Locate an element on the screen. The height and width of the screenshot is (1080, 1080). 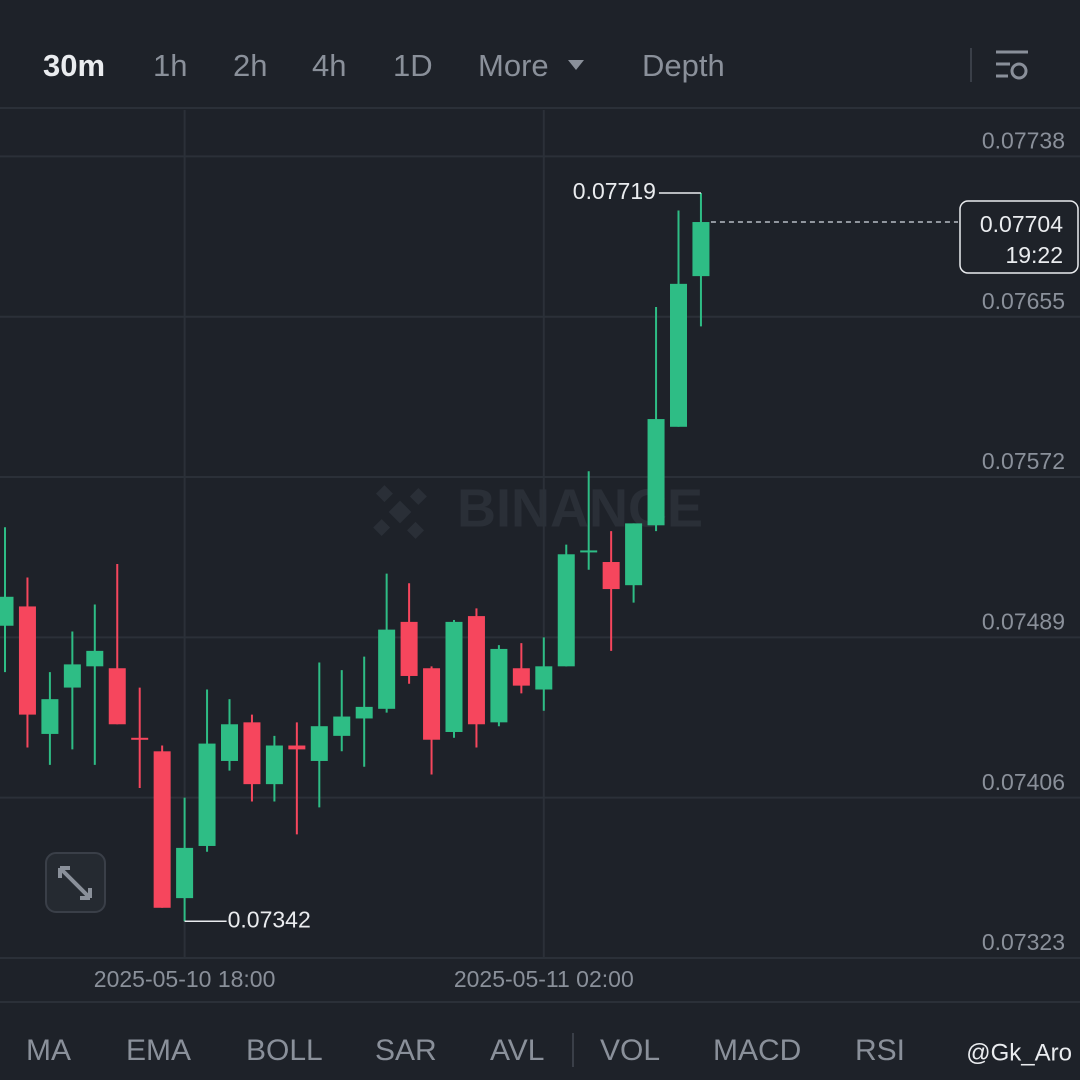
y-tick-label: 0.07406 is located at coordinates (1023, 782).